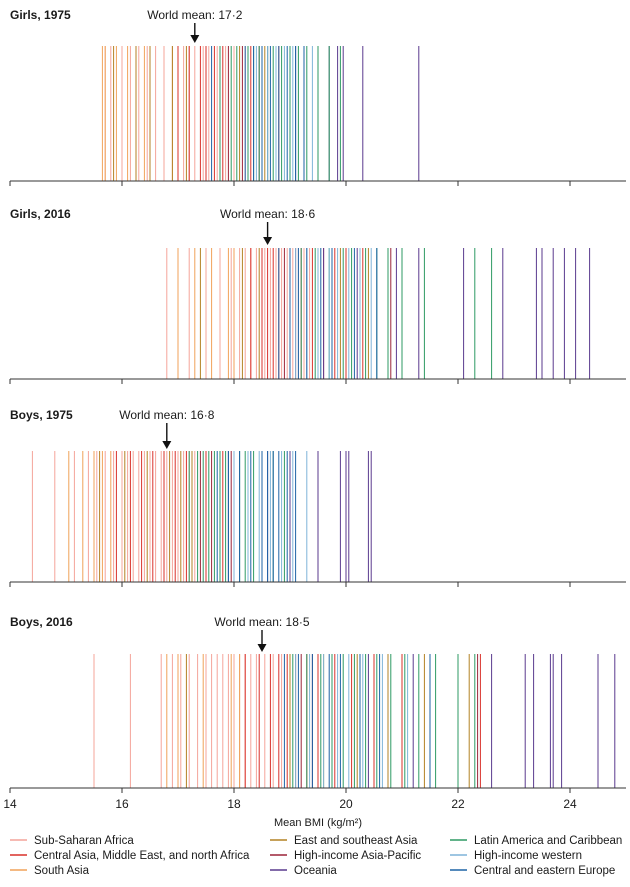  What do you see at coordinates (84, 841) in the screenshot?
I see `legend-label: Sub-Saharan Africa` at bounding box center [84, 841].